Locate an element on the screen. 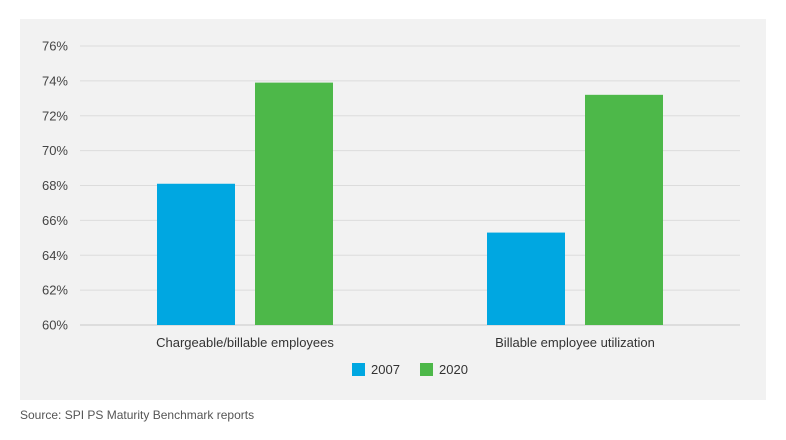  y-tick-label: 60% is located at coordinates (55, 325).